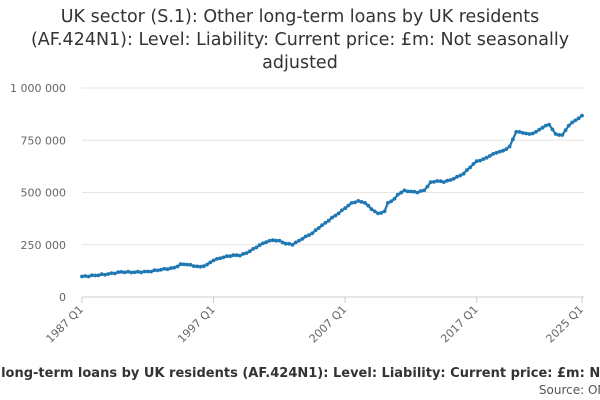  What do you see at coordinates (196, 324) in the screenshot?
I see `x-tick-label: 1997 Q1` at bounding box center [196, 324].